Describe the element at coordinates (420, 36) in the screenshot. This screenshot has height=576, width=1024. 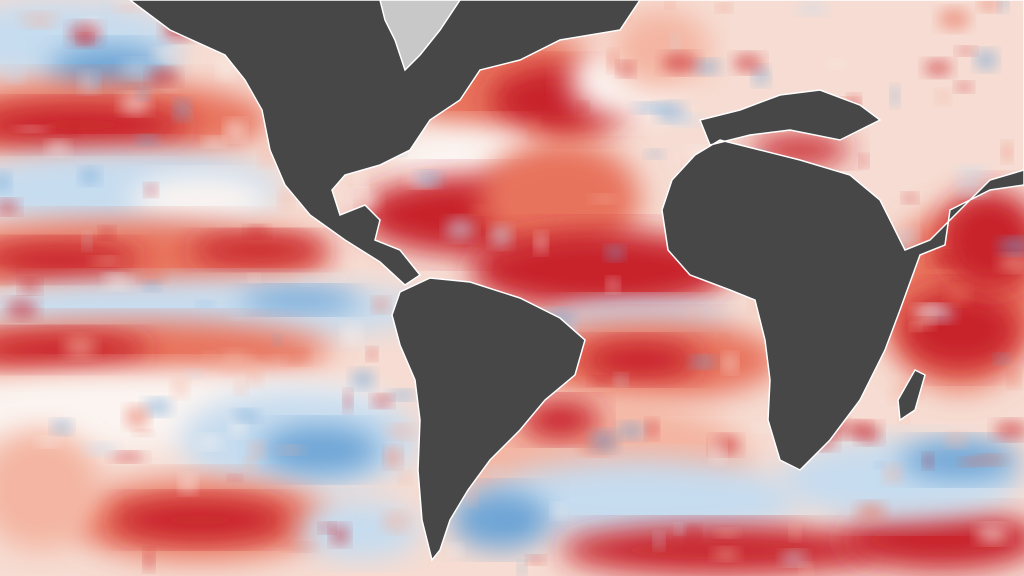
I see `greenland-land` at that location.